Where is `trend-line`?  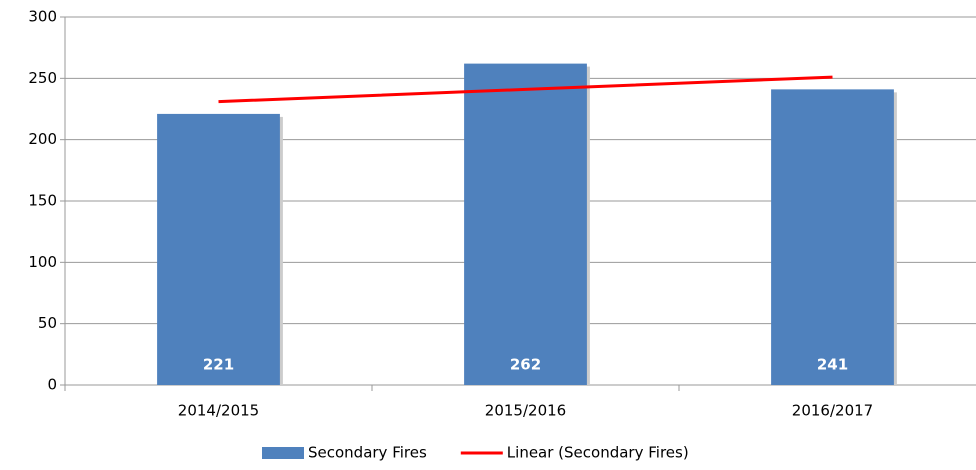
trend-line is located at coordinates (525, 89).